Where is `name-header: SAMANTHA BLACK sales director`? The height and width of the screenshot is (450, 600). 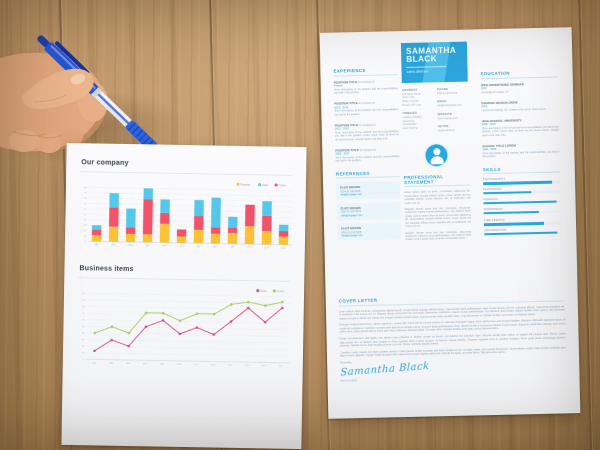 name-header: SAMANTHA BLACK sales director is located at coordinates (434, 62).